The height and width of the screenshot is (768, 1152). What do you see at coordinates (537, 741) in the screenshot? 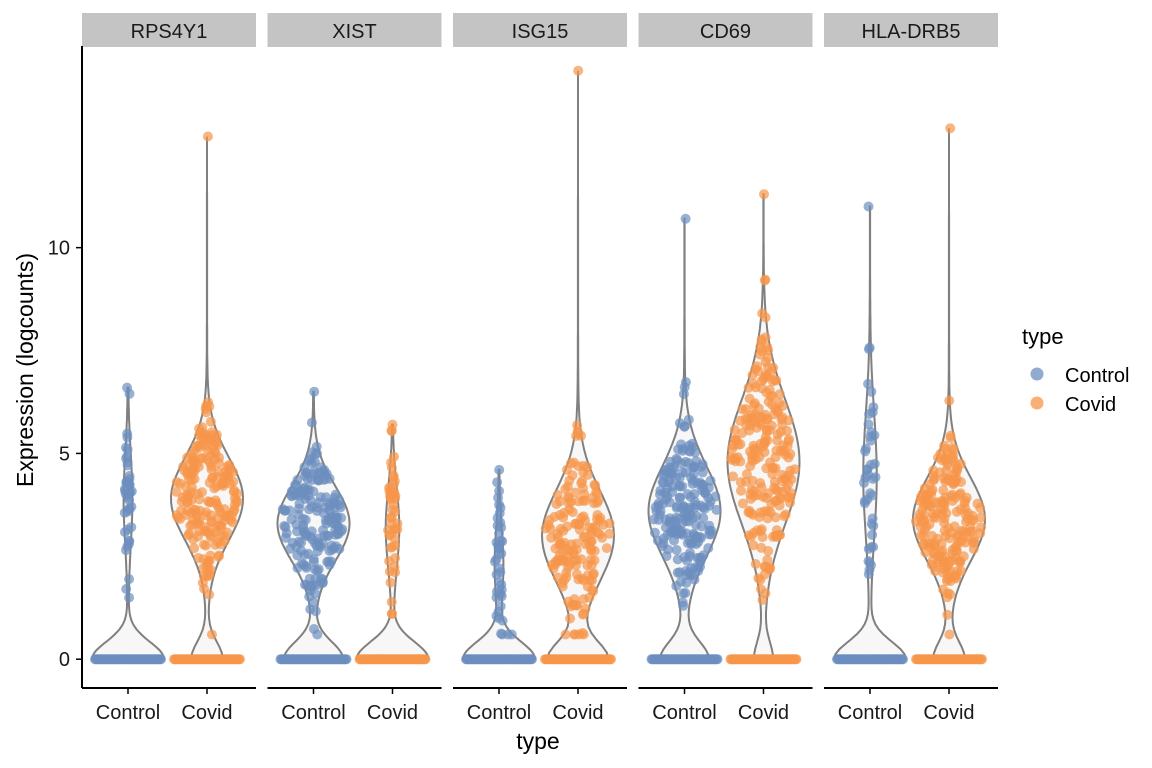
I see `x-axis-title: type` at bounding box center [537, 741].